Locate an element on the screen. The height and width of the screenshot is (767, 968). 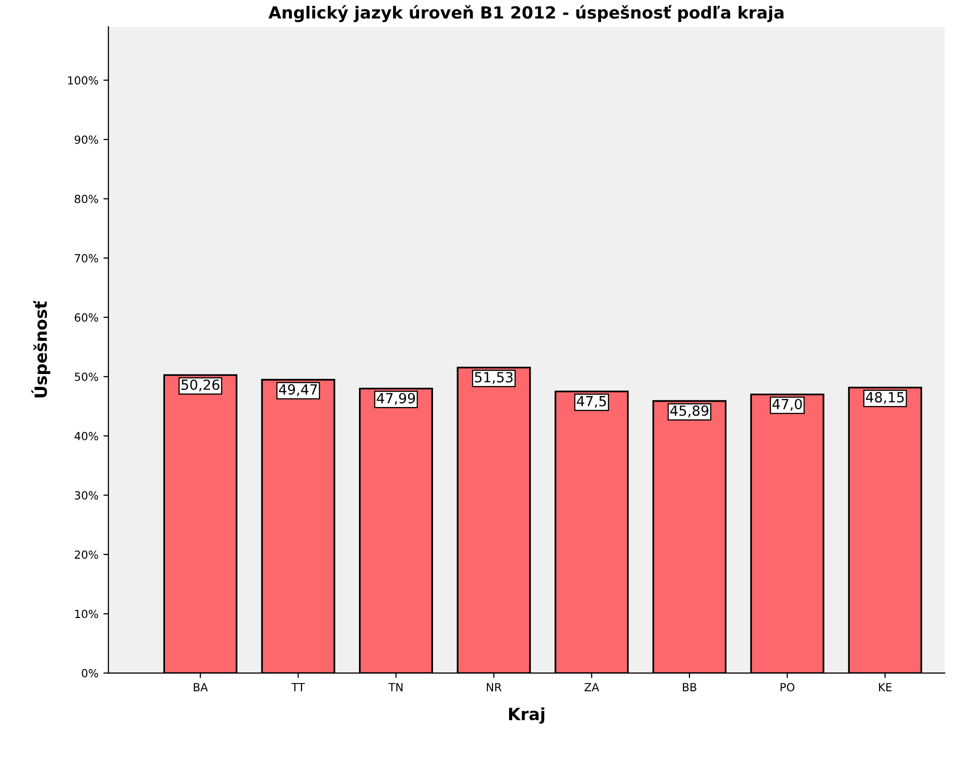
y-tick-label: 60% is located at coordinates (86, 317).